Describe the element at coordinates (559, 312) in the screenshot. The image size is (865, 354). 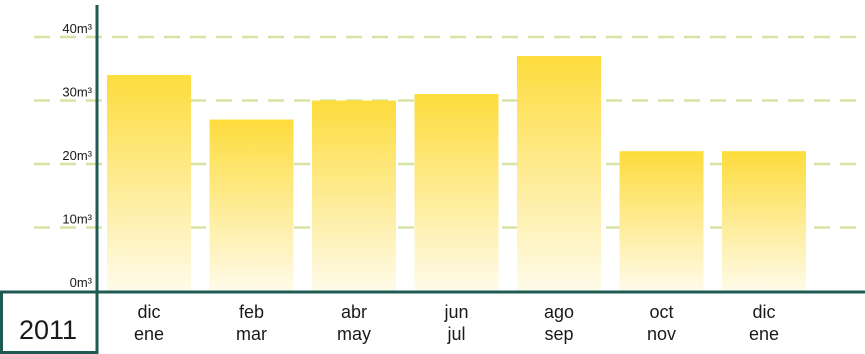
I see `x-tick-label: ago` at that location.